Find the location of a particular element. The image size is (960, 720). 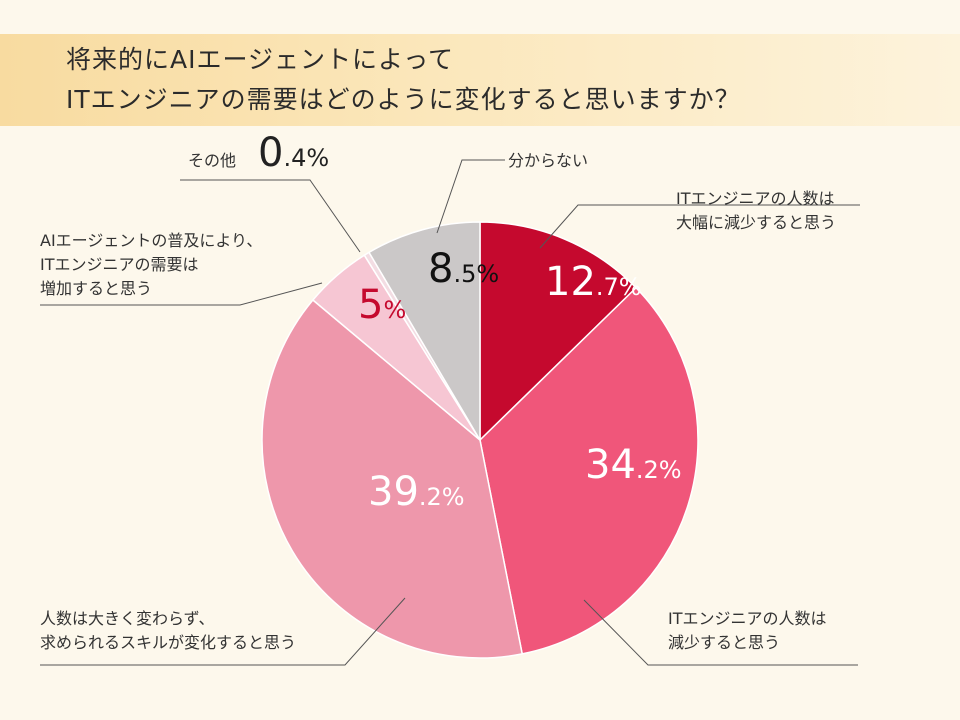

category-label-1-line-0: ITエンジニアの人数は is located at coordinates (747, 618).